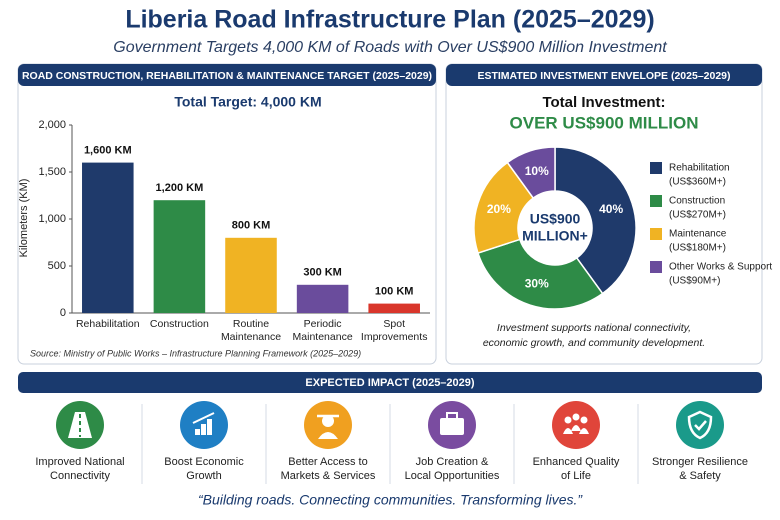 Image resolution: width=780 pixels, height=520 pixels. I want to click on impact-item: Improved National Connectivity, so click(80, 441).